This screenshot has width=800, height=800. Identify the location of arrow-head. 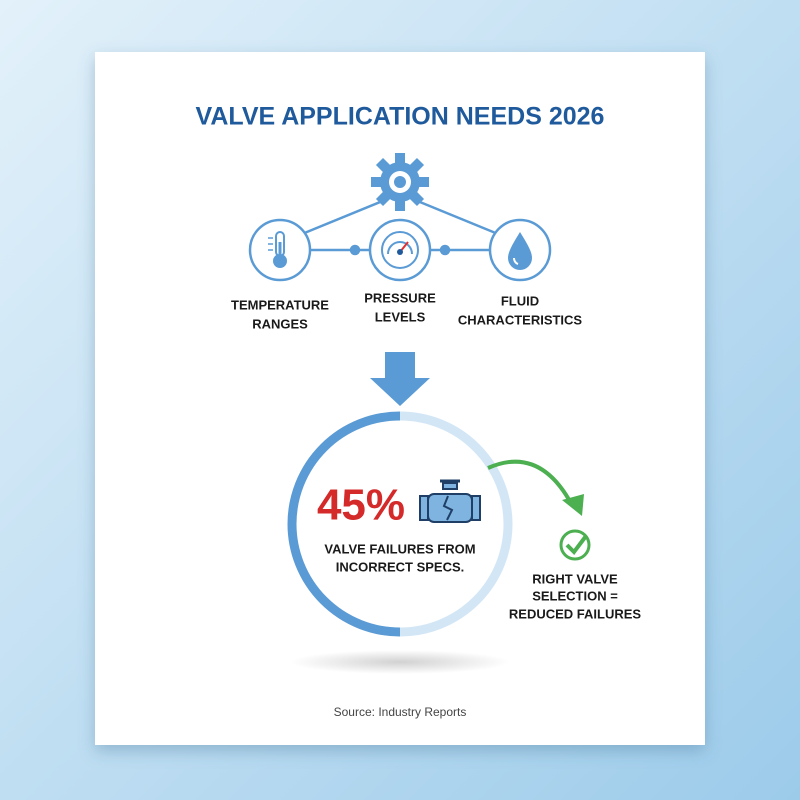
(573, 505).